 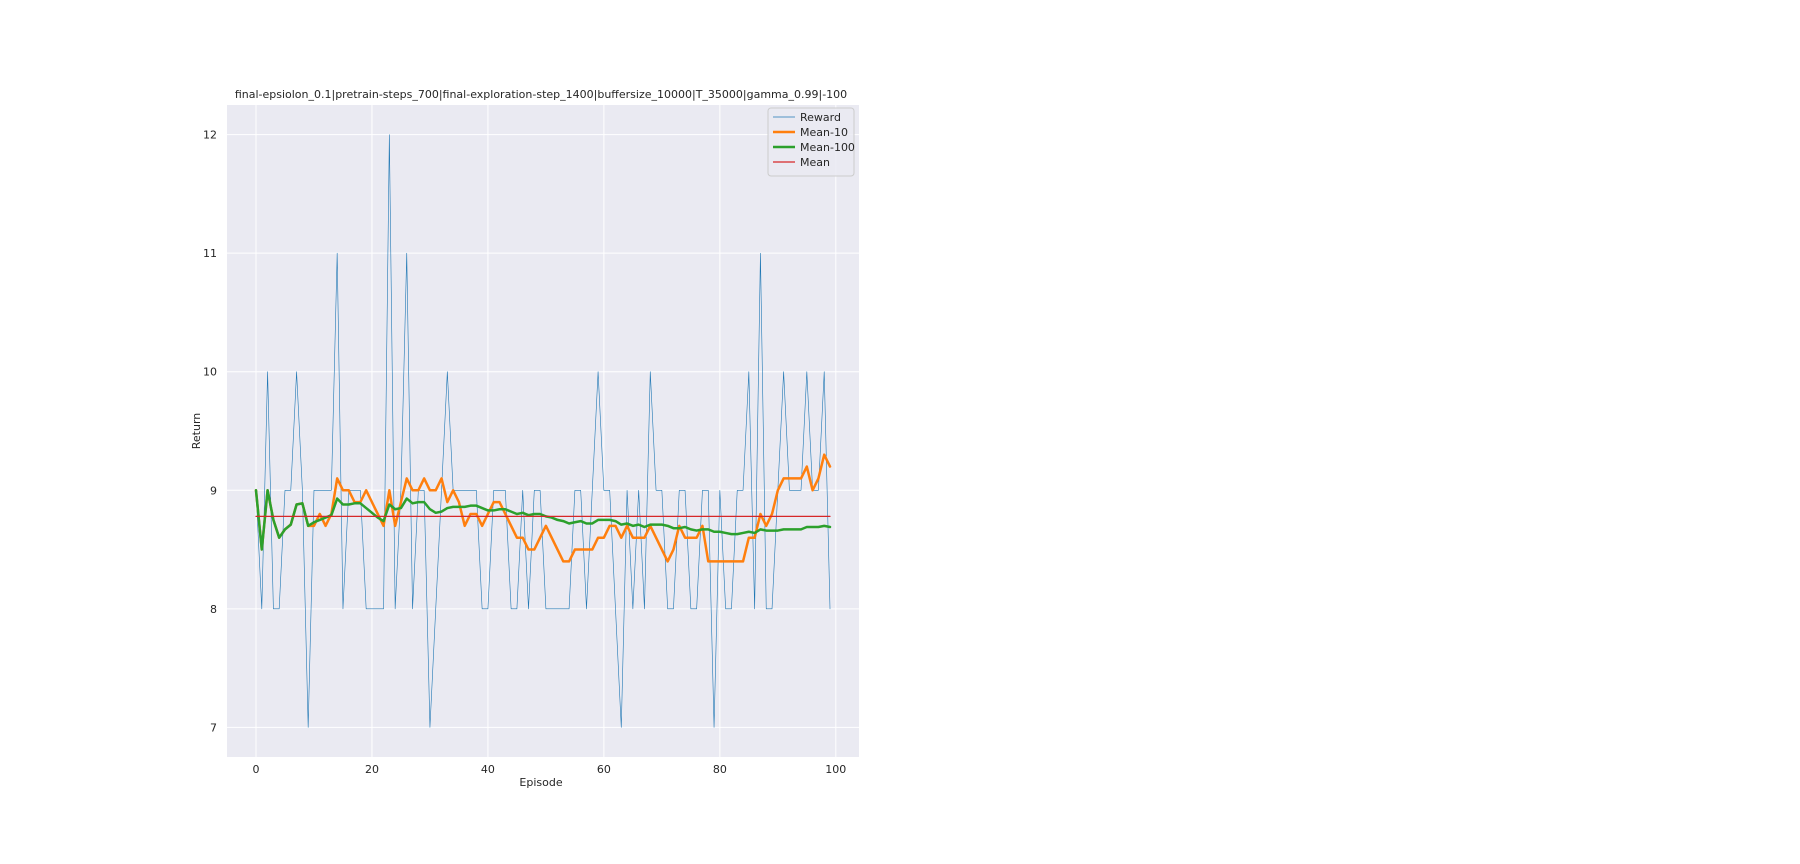 What do you see at coordinates (210, 135) in the screenshot?
I see `y-tick-label: 12` at bounding box center [210, 135].